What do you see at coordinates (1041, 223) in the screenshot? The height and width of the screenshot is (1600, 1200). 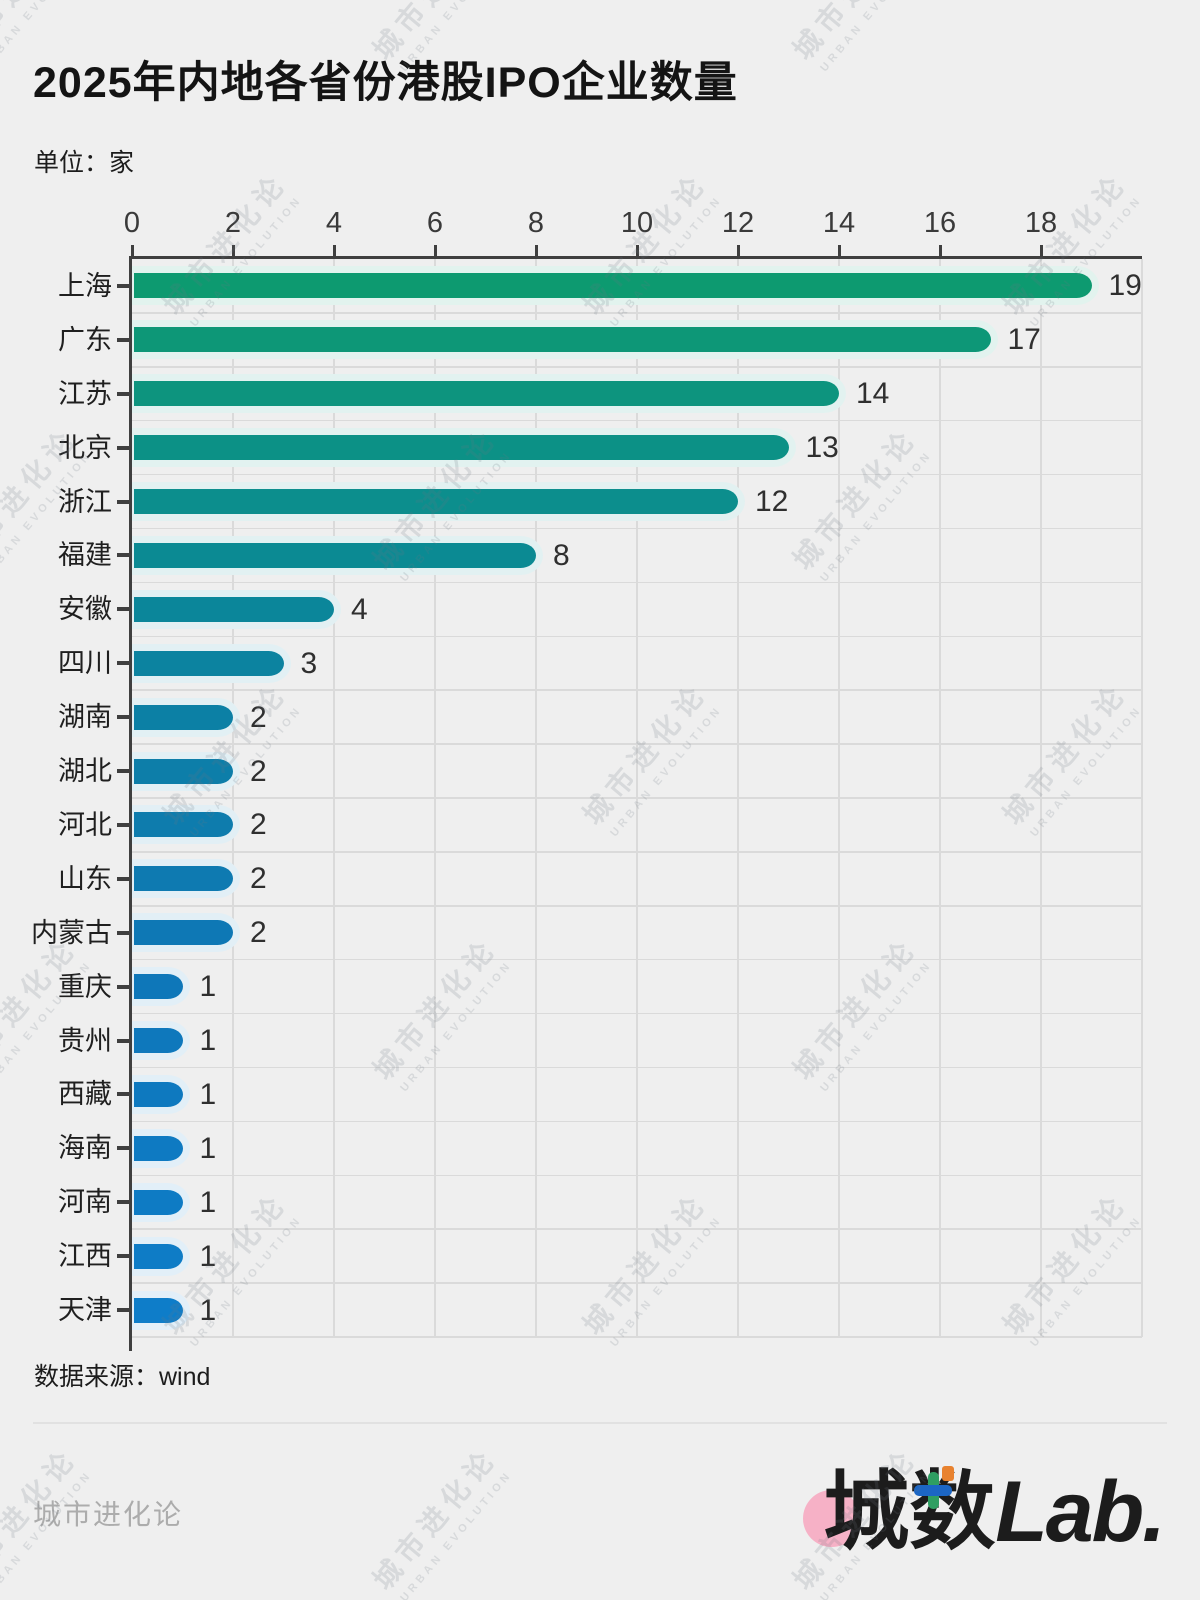 I see `x-axis-tick-label: 18` at bounding box center [1041, 223].